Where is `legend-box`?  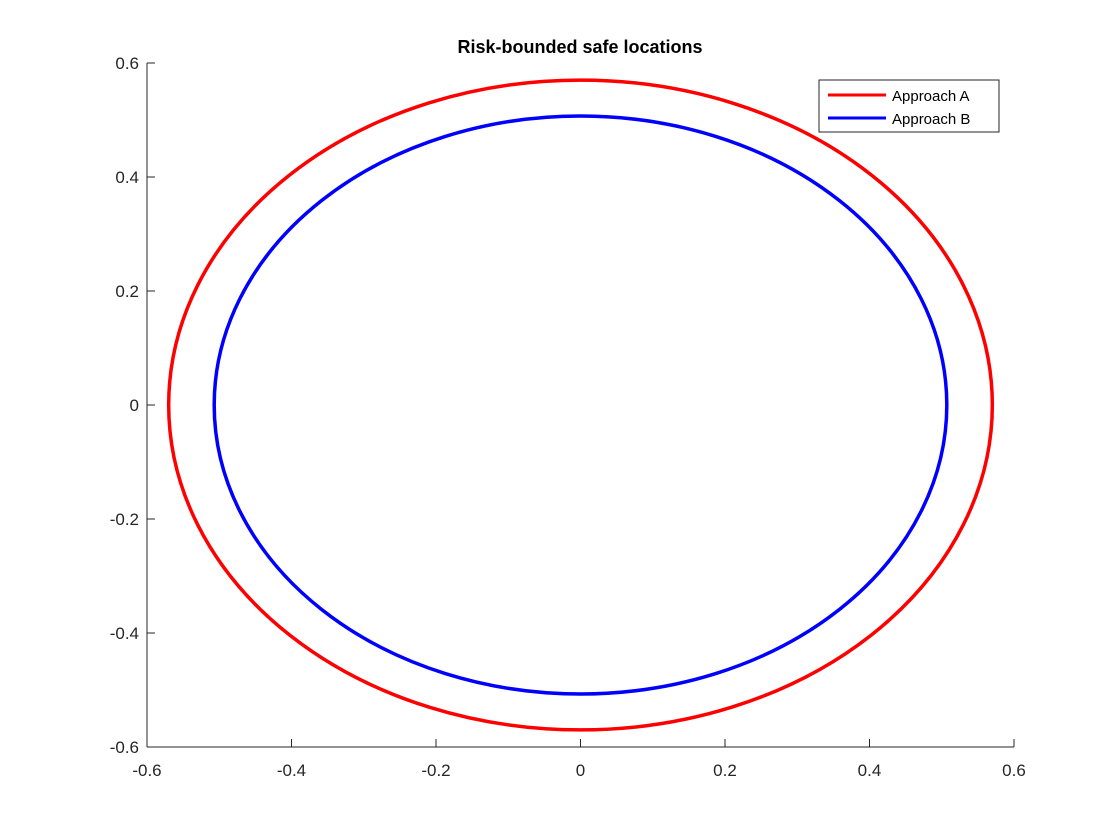 legend-box is located at coordinates (909, 106).